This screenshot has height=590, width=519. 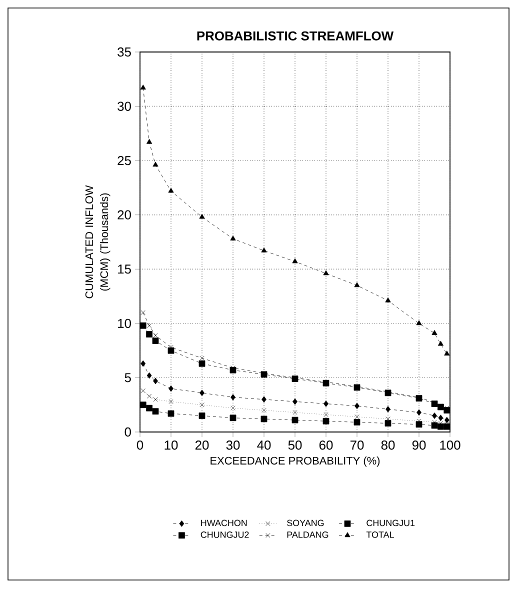 I want to click on y-tick-label: 25, so click(x=124, y=161).